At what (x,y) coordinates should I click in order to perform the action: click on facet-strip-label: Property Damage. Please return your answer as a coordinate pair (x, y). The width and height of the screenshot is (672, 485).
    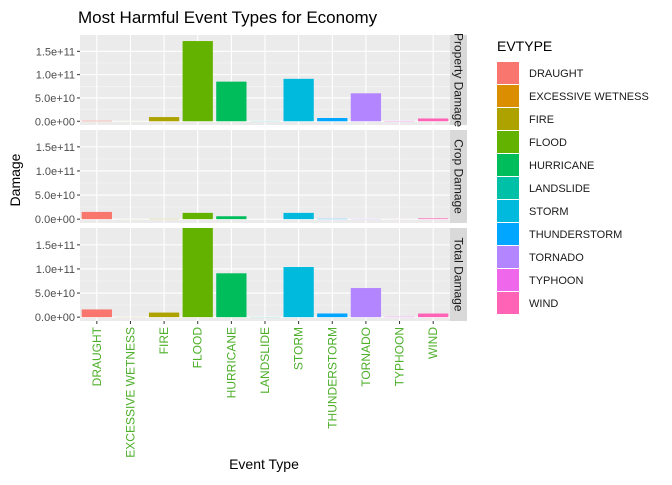
    Looking at the image, I should click on (459, 80).